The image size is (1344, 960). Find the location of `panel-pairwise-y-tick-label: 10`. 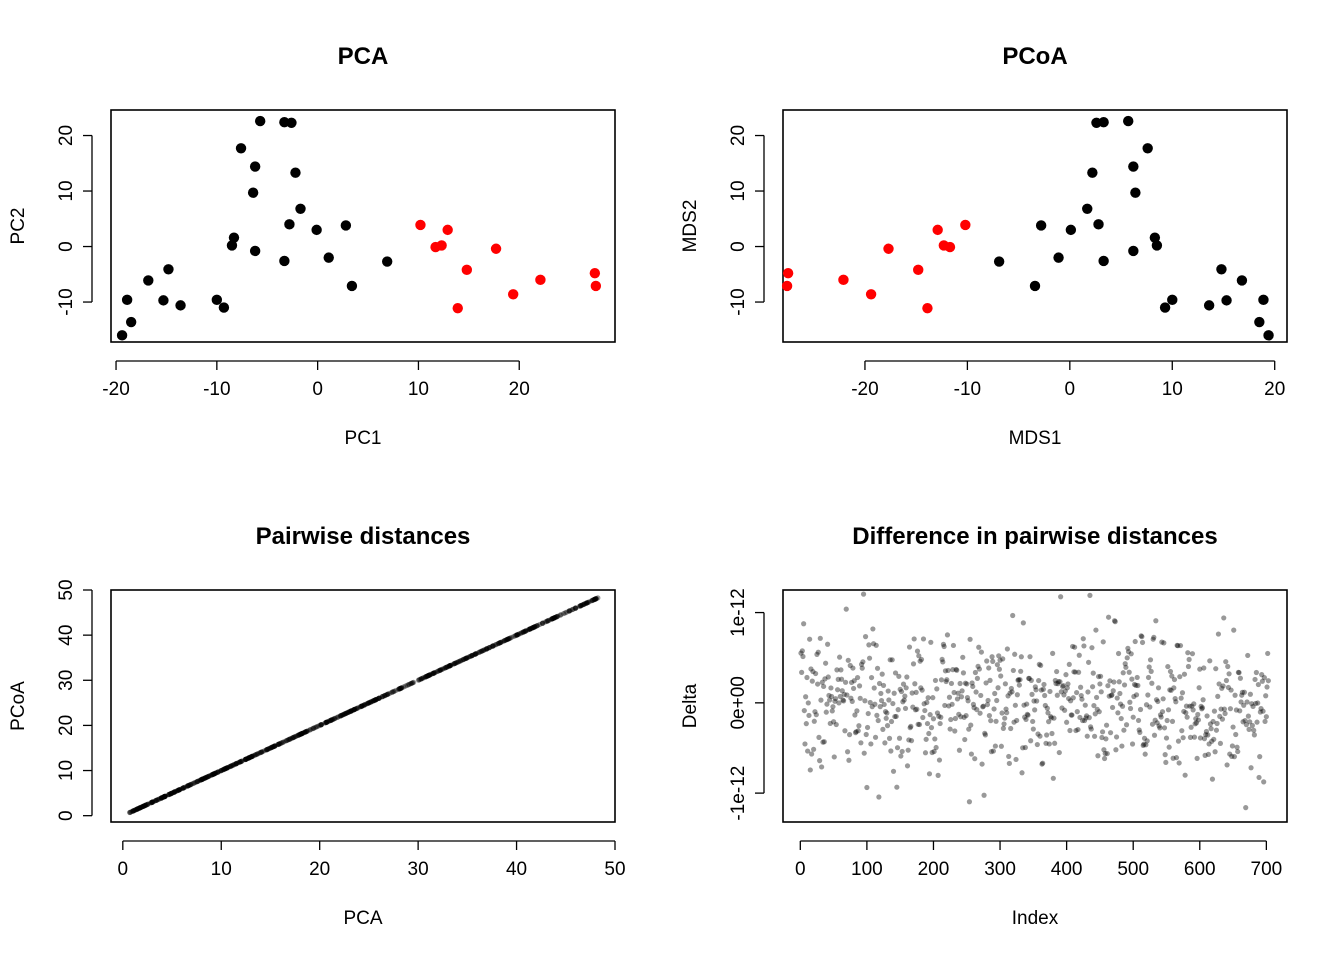

panel-pairwise-y-tick-label: 10 is located at coordinates (66, 770).